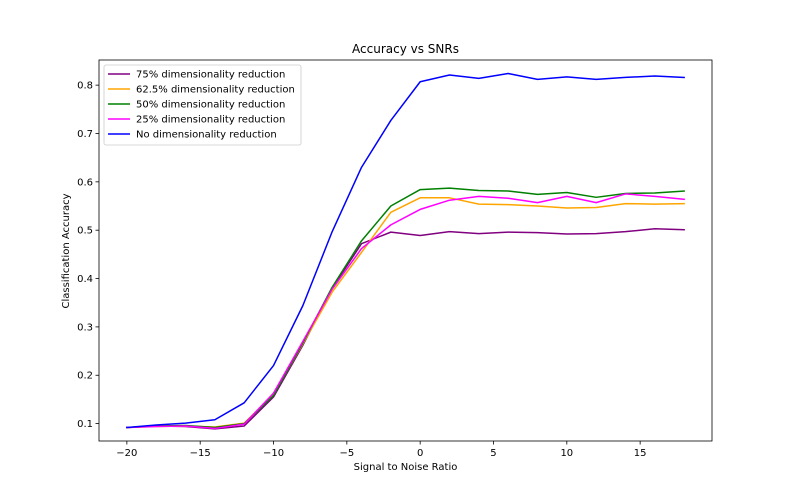 The width and height of the screenshot is (792, 504). Describe the element at coordinates (85, 231) in the screenshot. I see `y-tick-label: 0.5` at that location.